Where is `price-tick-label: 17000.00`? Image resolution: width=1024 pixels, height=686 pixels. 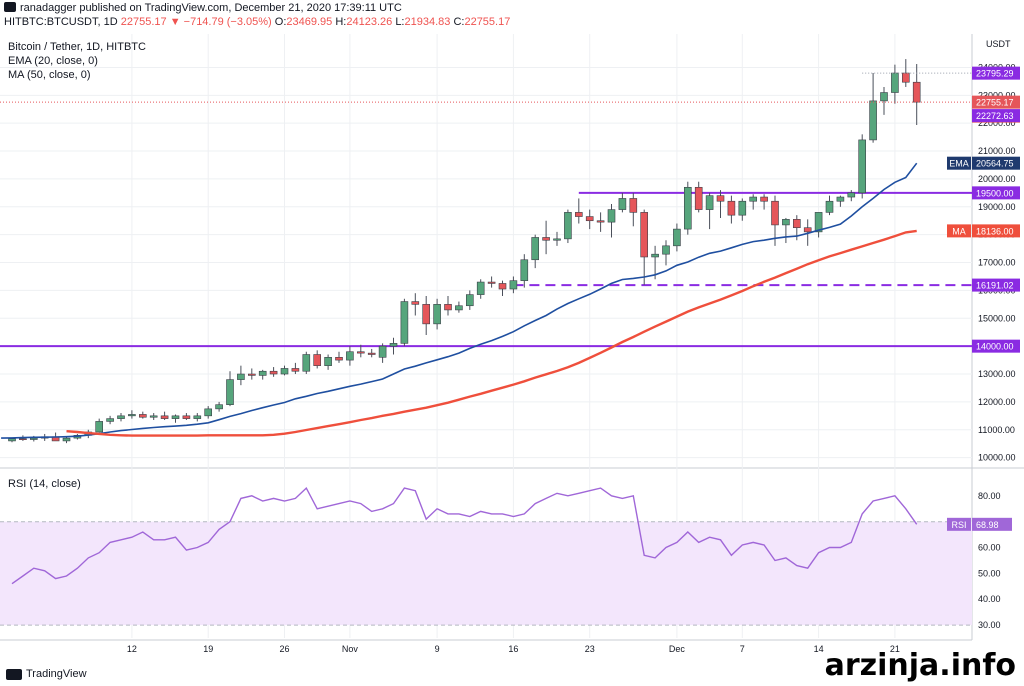
price-tick-label: 17000.00 is located at coordinates (997, 263).